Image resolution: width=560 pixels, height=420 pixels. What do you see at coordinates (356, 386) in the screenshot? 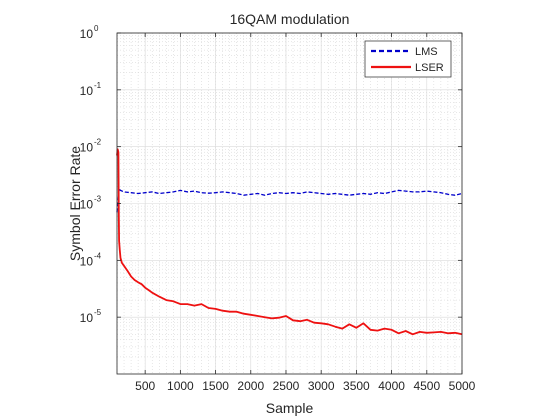
I see `x-tick-label: 3500` at bounding box center [356, 386].